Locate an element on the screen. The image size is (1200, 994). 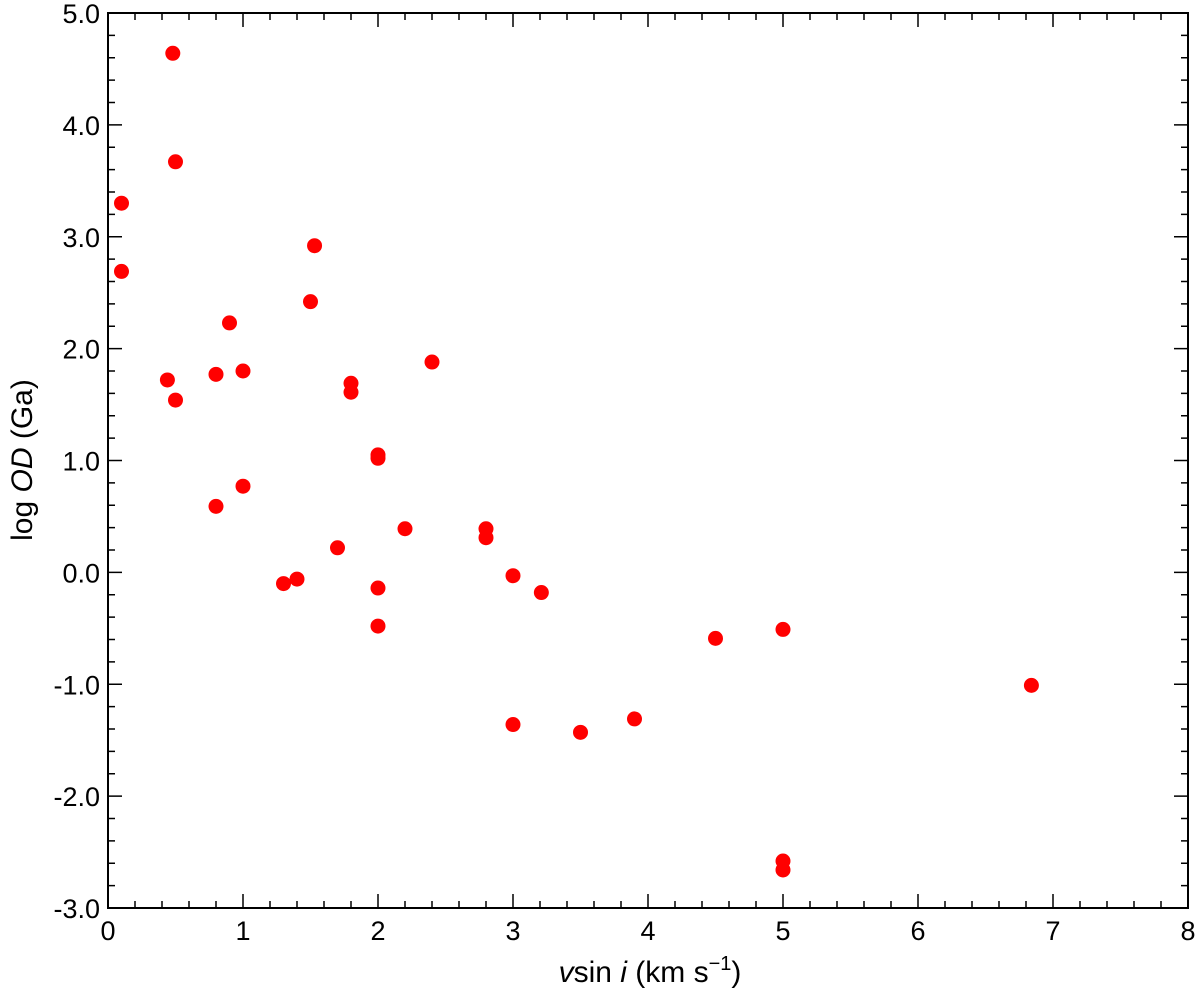
x-tick-label: 8 is located at coordinates (1187, 931).